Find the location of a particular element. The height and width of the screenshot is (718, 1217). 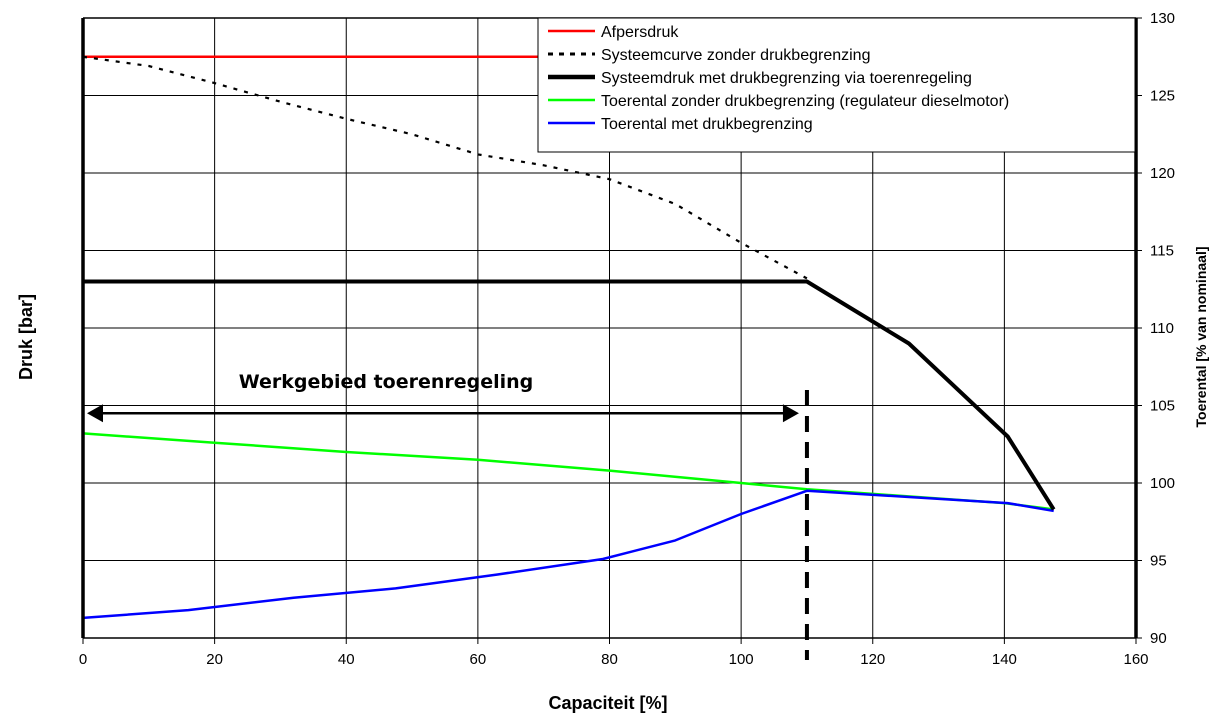

y2-tick-label: 95 is located at coordinates (1158, 561).